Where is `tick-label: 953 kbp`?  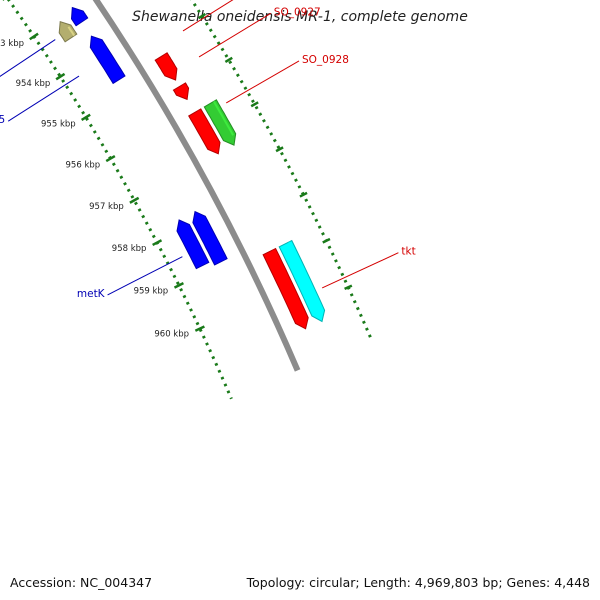 tick-label: 953 kbp is located at coordinates (12, 44).